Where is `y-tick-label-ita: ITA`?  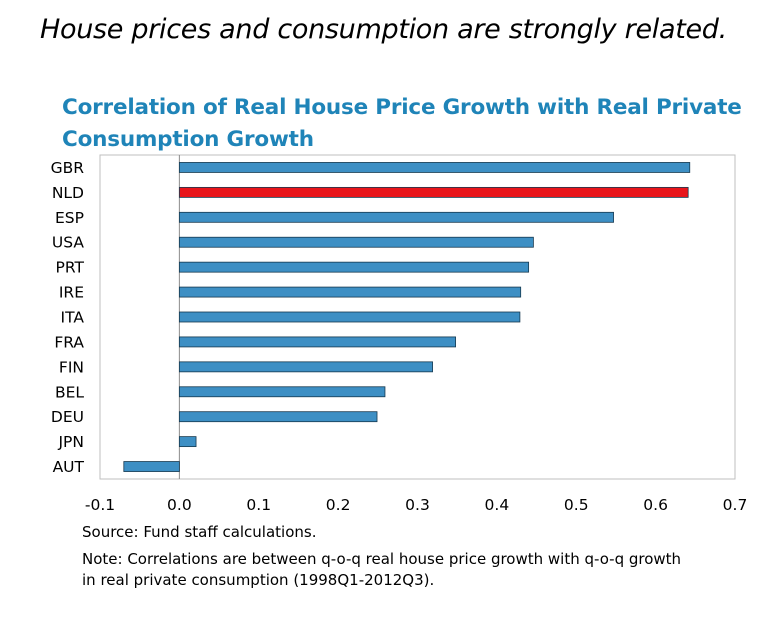 y-tick-label-ita: ITA is located at coordinates (73, 318).